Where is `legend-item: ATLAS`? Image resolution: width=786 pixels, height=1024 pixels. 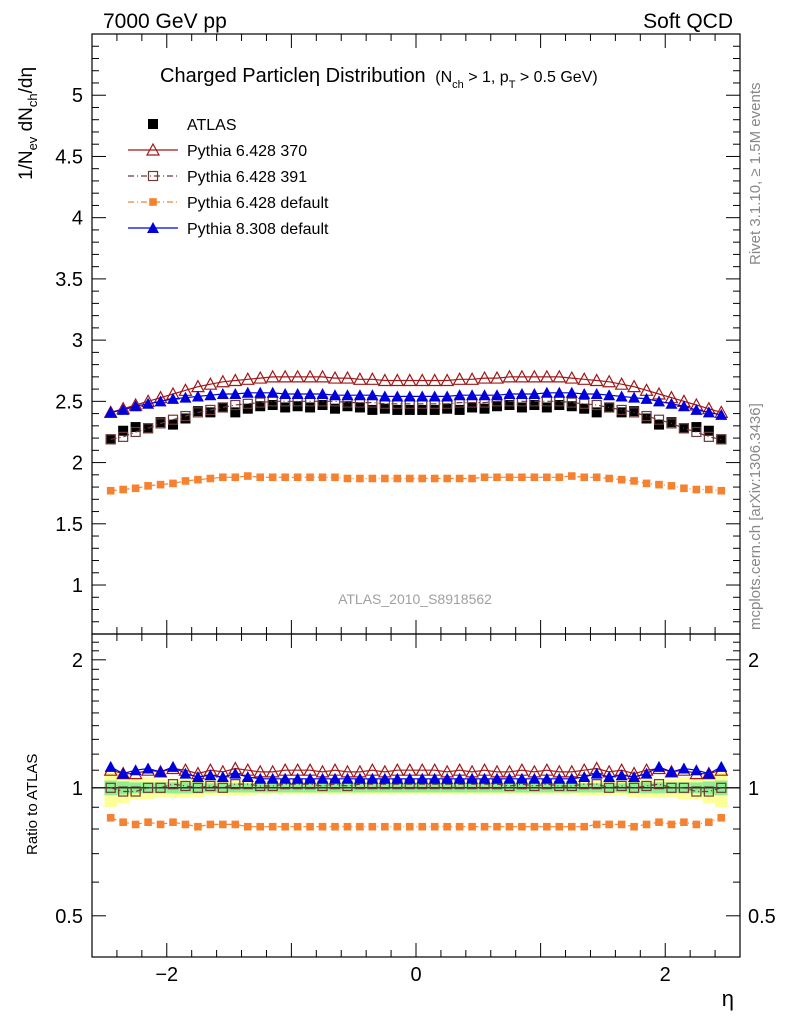
legend-item: ATLAS is located at coordinates (192, 125).